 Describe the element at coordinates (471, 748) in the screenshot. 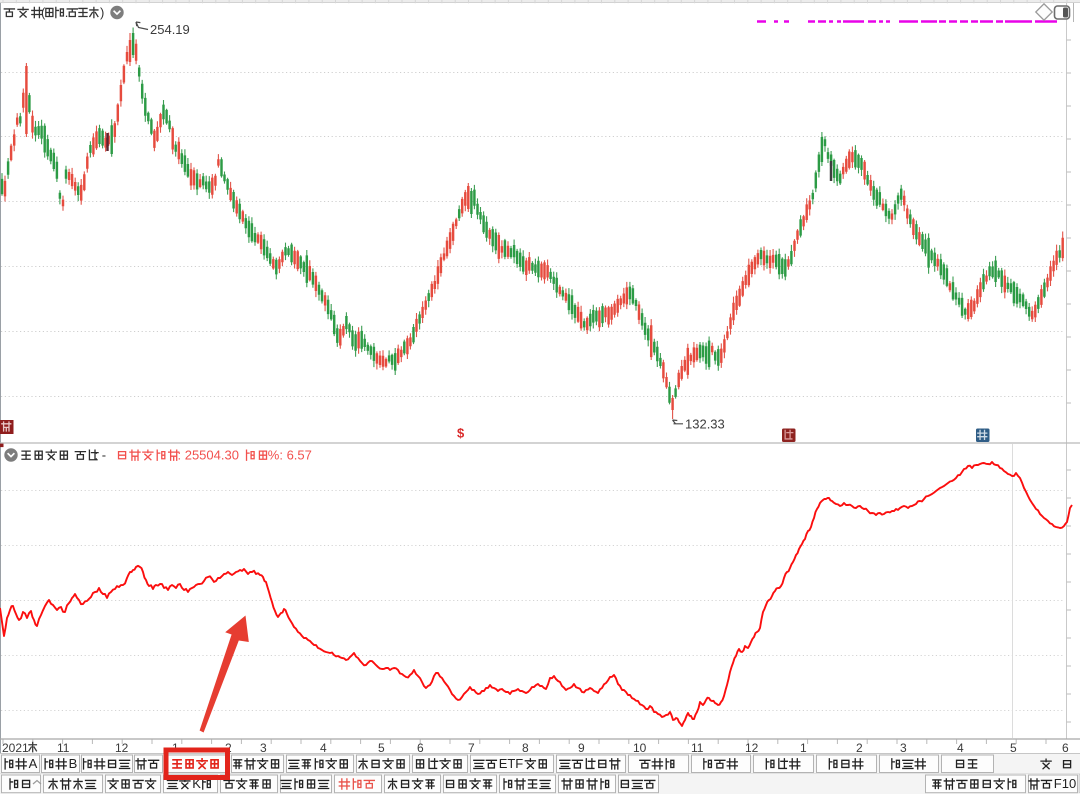

I see `svg-text: 7` at that location.